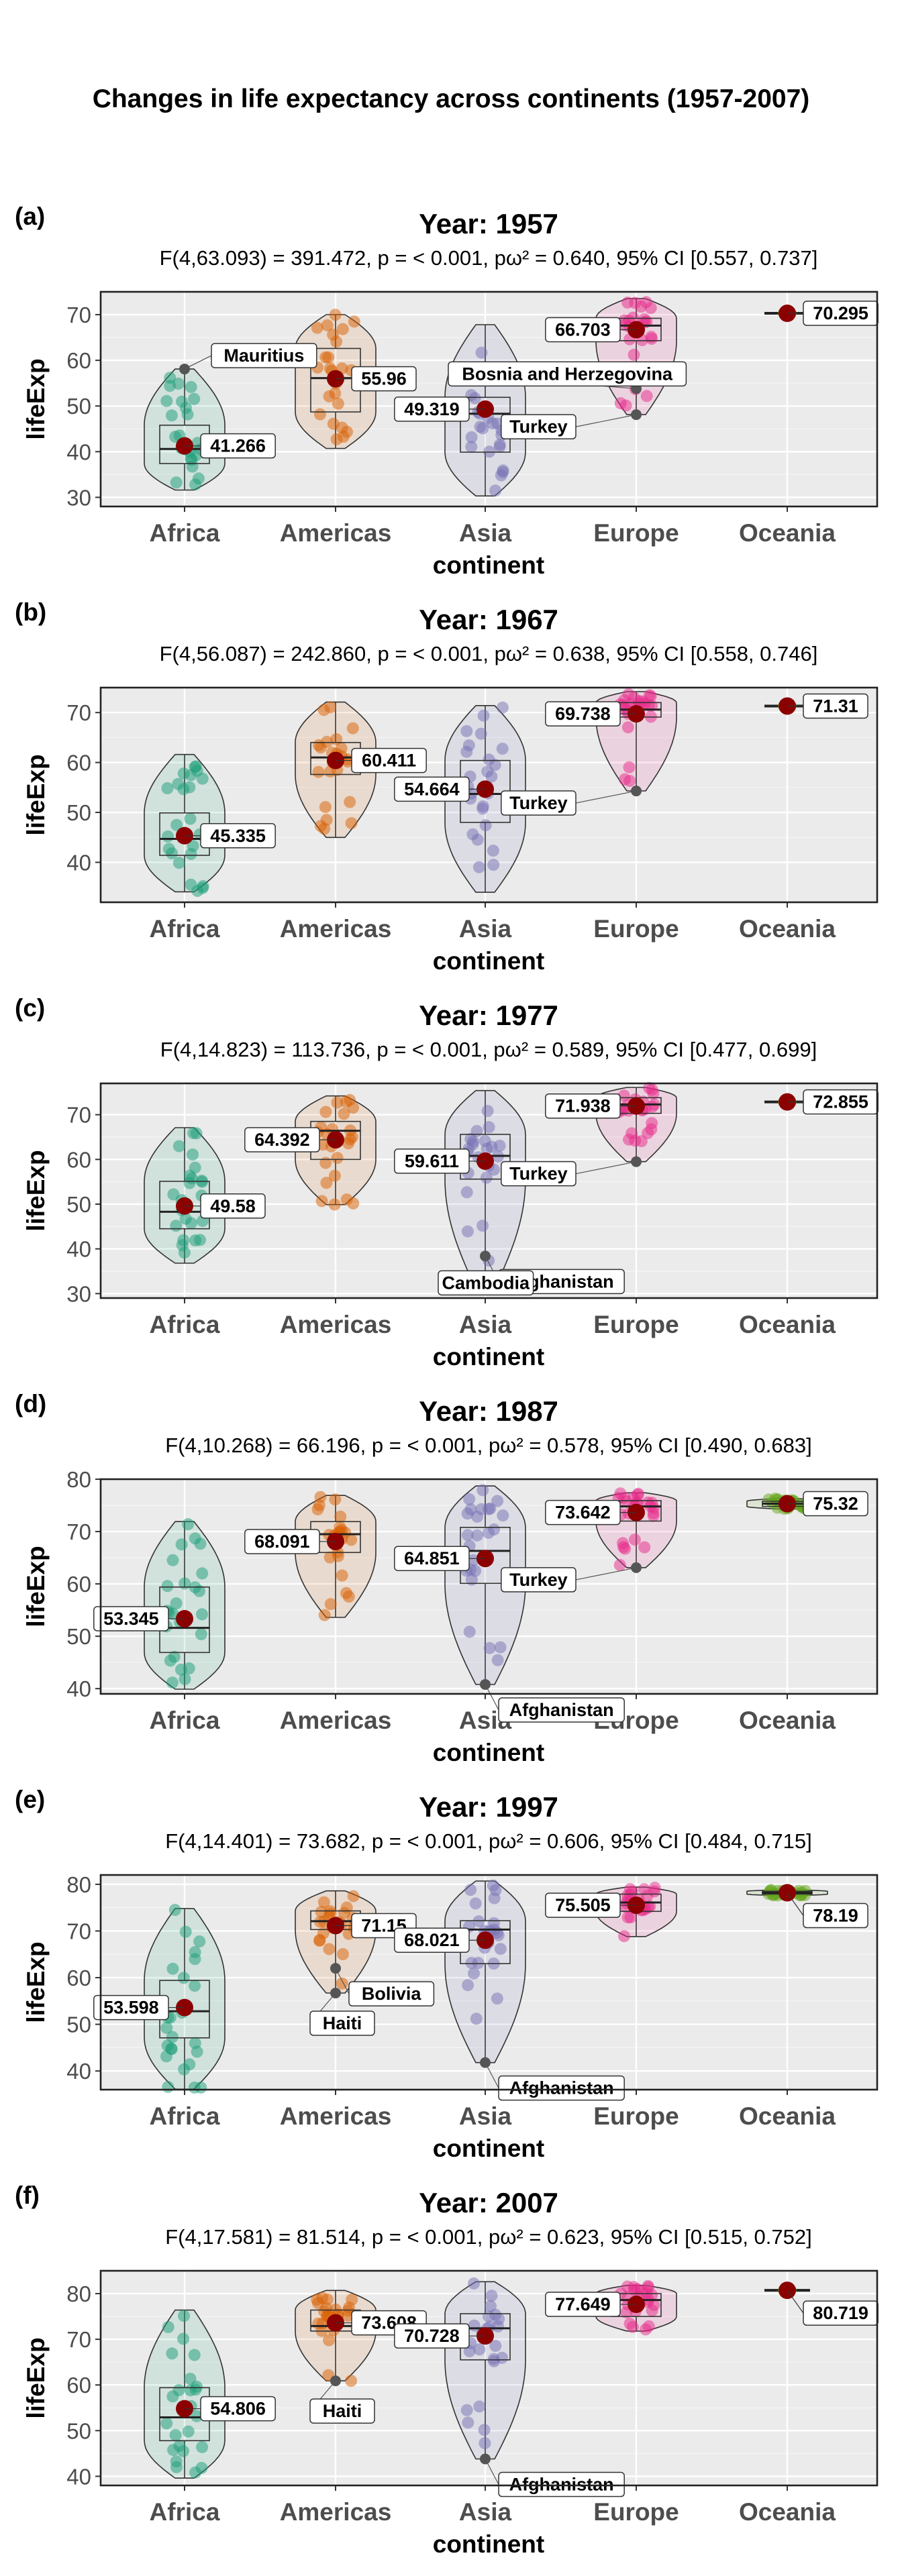 Image resolution: width=902 pixels, height=2576 pixels. I want to click on panel-tag: (d), so click(30, 1403).